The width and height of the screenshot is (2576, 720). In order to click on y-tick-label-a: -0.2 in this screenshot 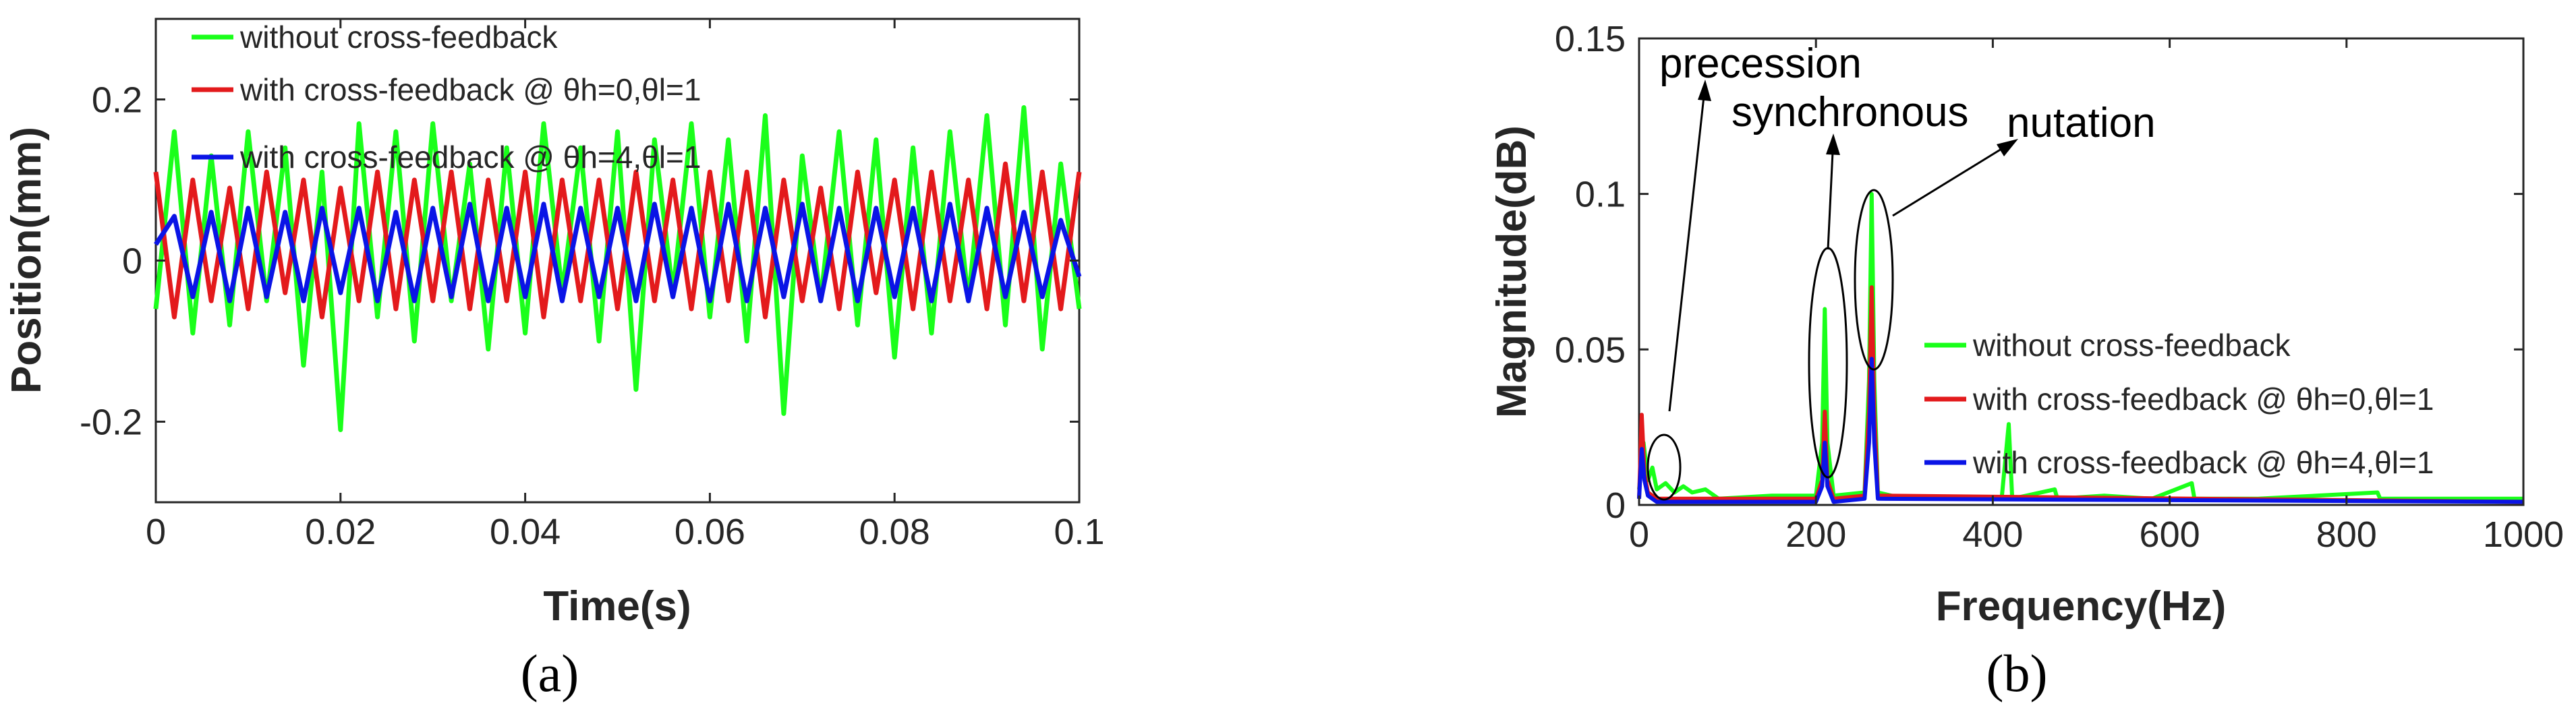, I will do `click(111, 422)`.